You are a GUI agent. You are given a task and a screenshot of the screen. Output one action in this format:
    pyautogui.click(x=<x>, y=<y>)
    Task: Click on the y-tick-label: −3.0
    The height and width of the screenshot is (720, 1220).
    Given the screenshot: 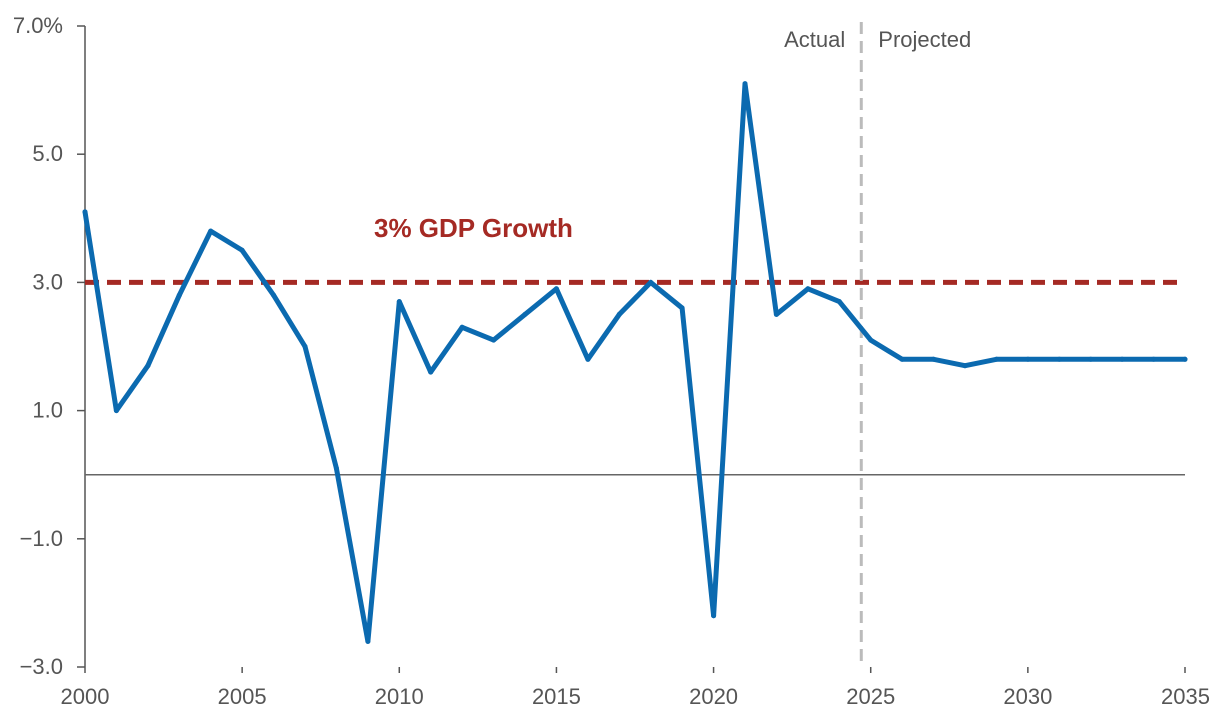 What is the action you would take?
    pyautogui.click(x=41, y=666)
    